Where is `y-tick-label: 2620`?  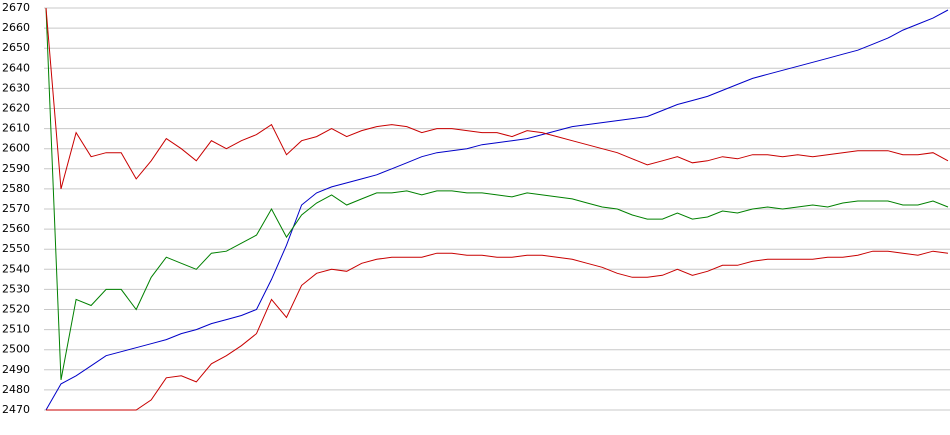 y-tick-label: 2620 is located at coordinates (16, 108).